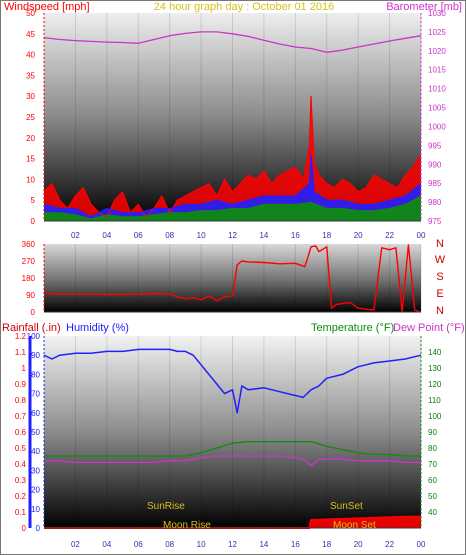 This screenshot has height=555, width=466. What do you see at coordinates (30, 159) in the screenshot?
I see `wind-tick-label: 15` at bounding box center [30, 159].